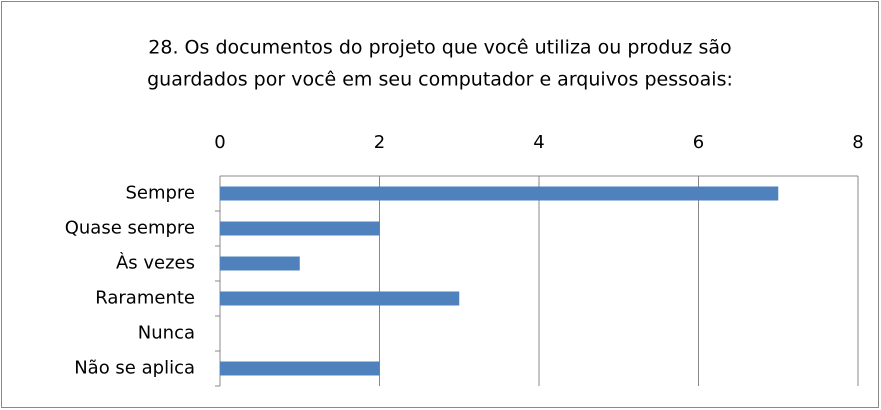  I want to click on x-tick-label: 4, so click(538, 142).